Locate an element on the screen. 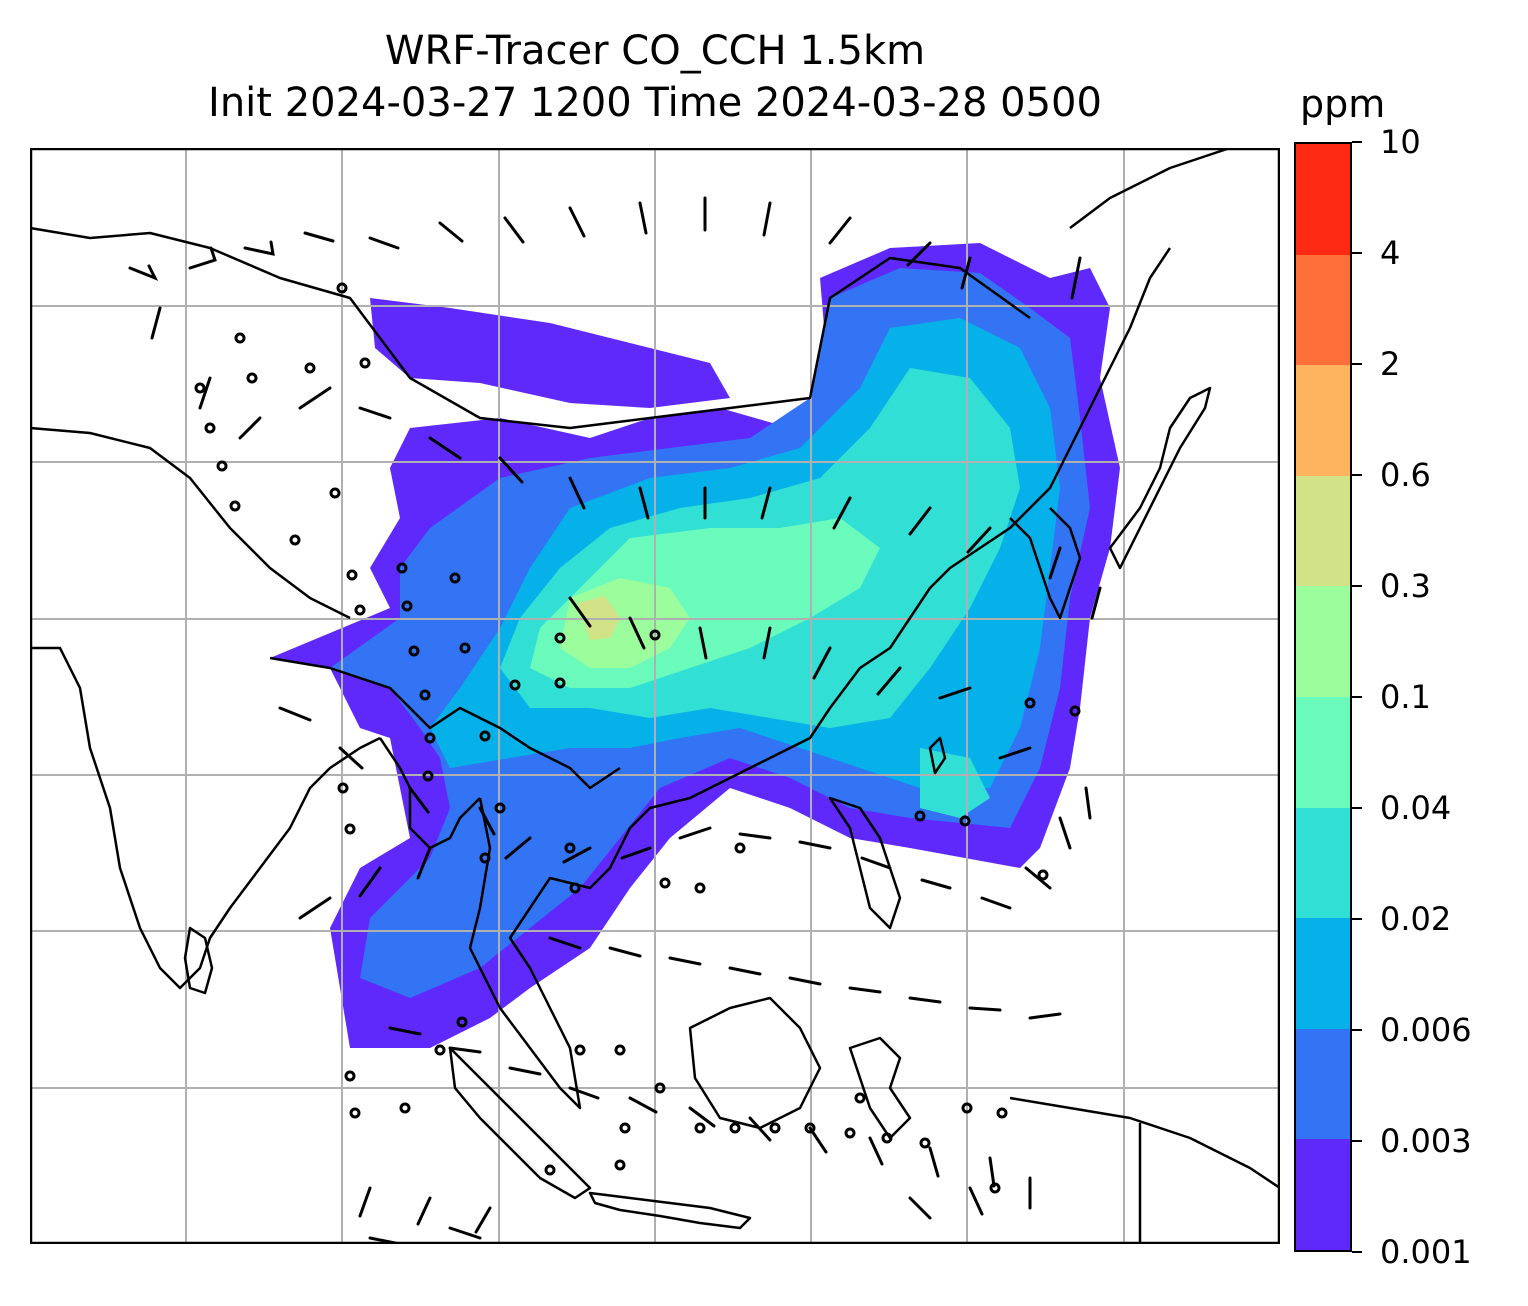 The width and height of the screenshot is (1528, 1306). colorbar-tick-label: 2 is located at coordinates (1390, 364).